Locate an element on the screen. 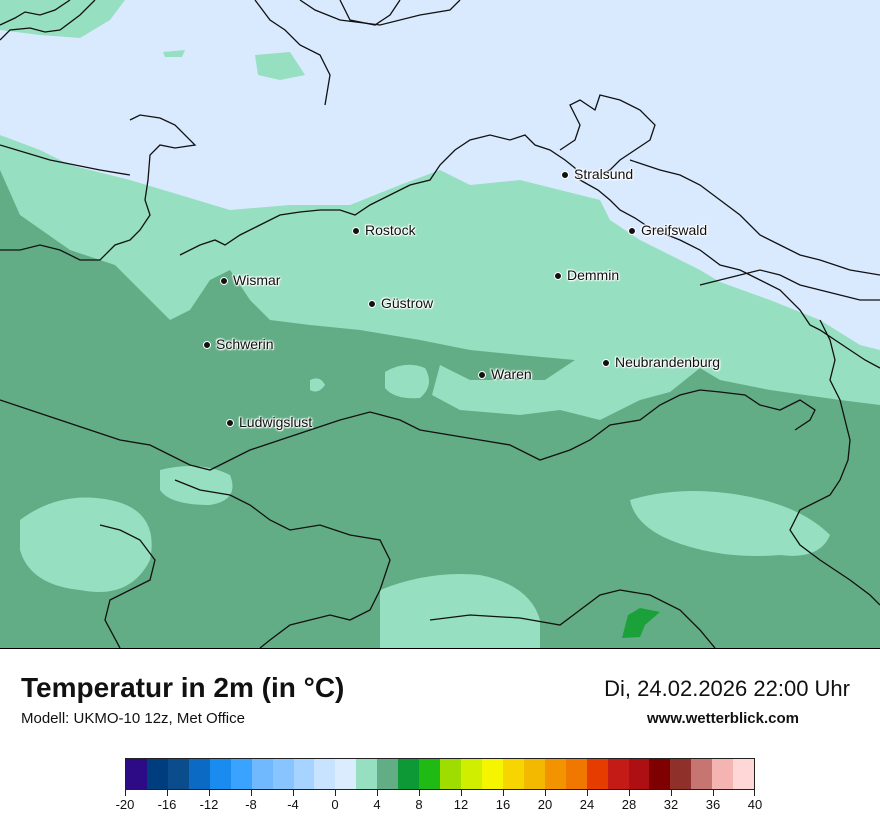 The height and width of the screenshot is (830, 880). warm-hotspot is located at coordinates (641, 623).